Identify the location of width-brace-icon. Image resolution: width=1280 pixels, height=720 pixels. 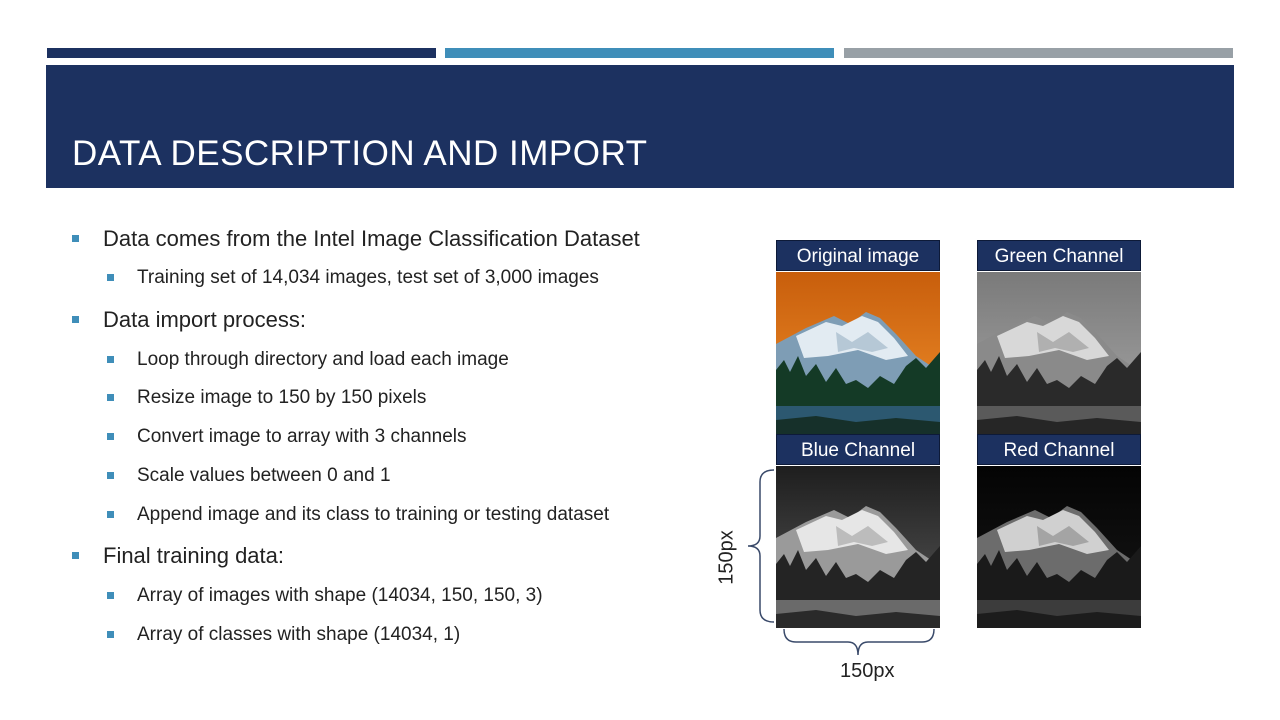
(859, 642).